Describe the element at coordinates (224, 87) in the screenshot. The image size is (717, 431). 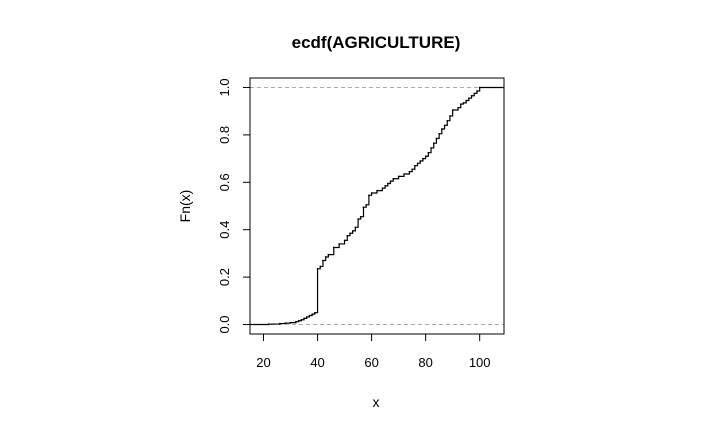
I see `y-tick-label: 1.0` at that location.